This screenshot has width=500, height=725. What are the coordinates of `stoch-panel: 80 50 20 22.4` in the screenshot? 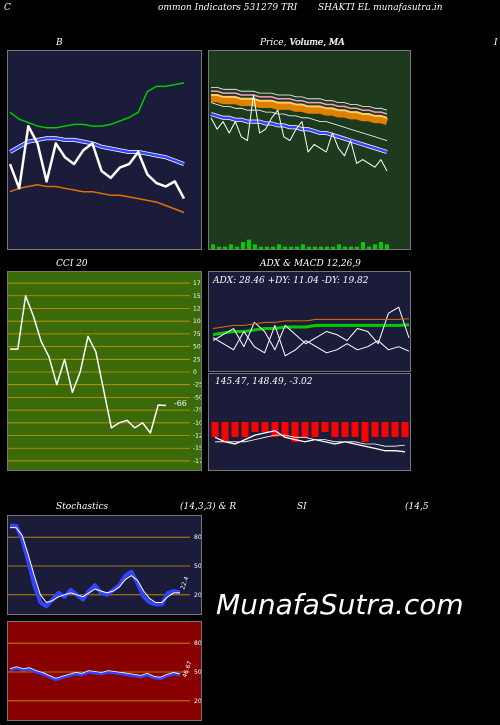 It's located at (104, 565).